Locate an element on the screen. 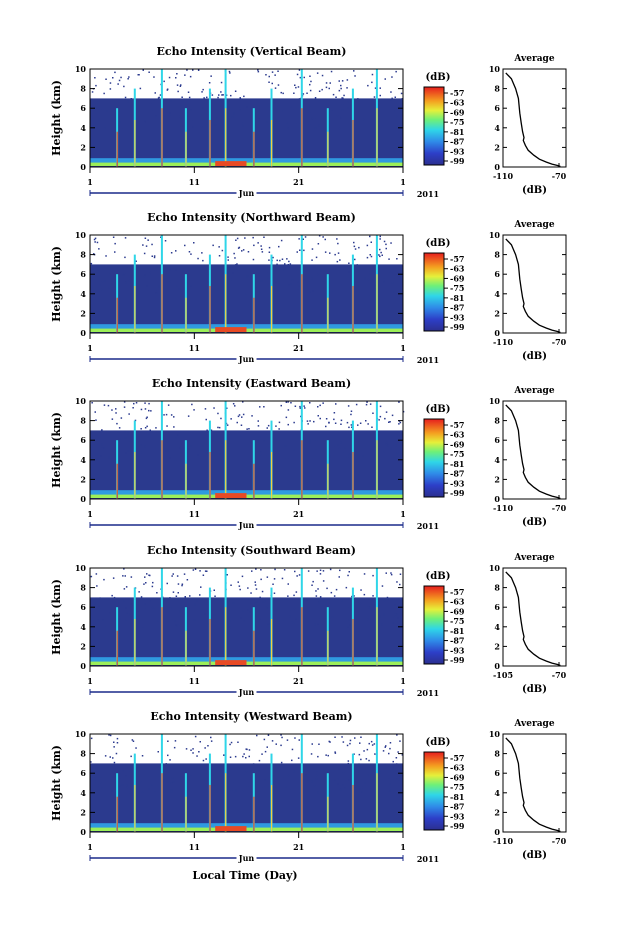 The width and height of the screenshot is (617, 931). avg-y-tick-label: 2 is located at coordinates (497, 646).